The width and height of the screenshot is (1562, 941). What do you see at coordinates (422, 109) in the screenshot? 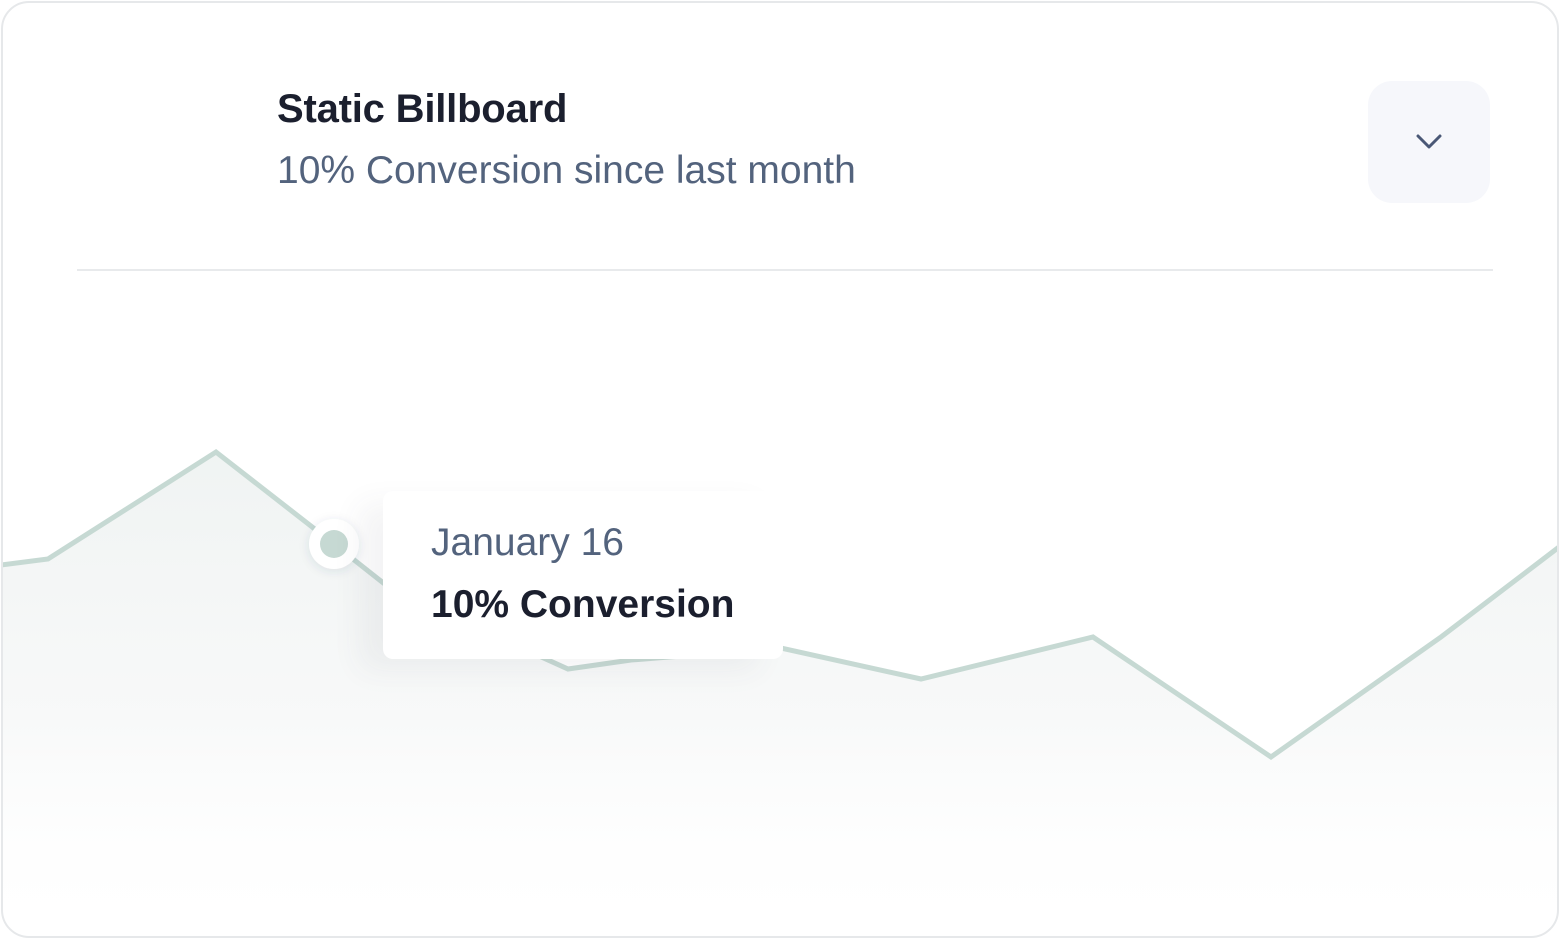
I see `card-title: Static Billboard` at bounding box center [422, 109].